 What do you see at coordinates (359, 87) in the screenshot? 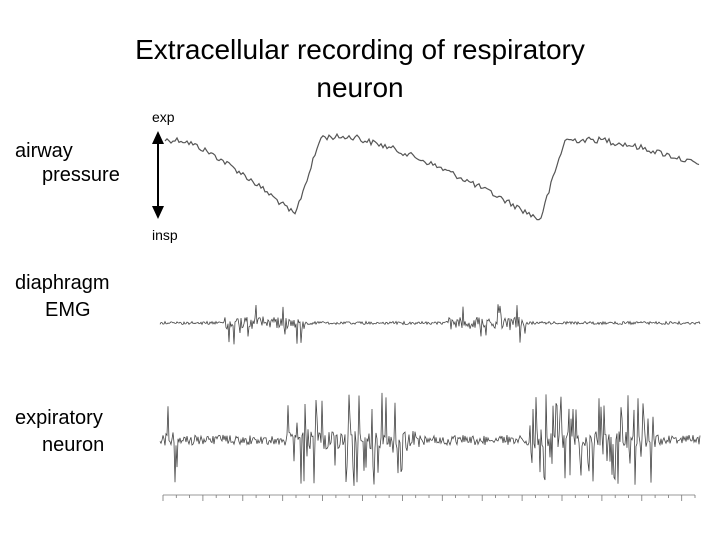
I see `title-line: neuron` at bounding box center [359, 87].